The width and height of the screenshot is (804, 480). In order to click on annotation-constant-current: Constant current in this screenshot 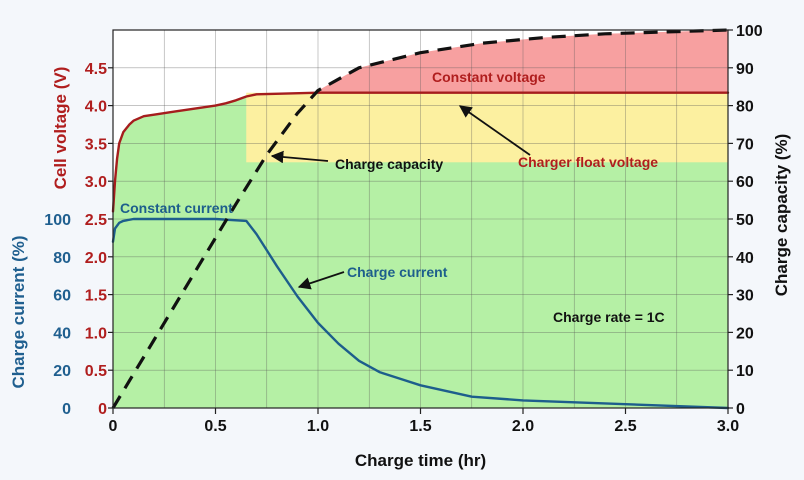, I will do `click(176, 208)`.